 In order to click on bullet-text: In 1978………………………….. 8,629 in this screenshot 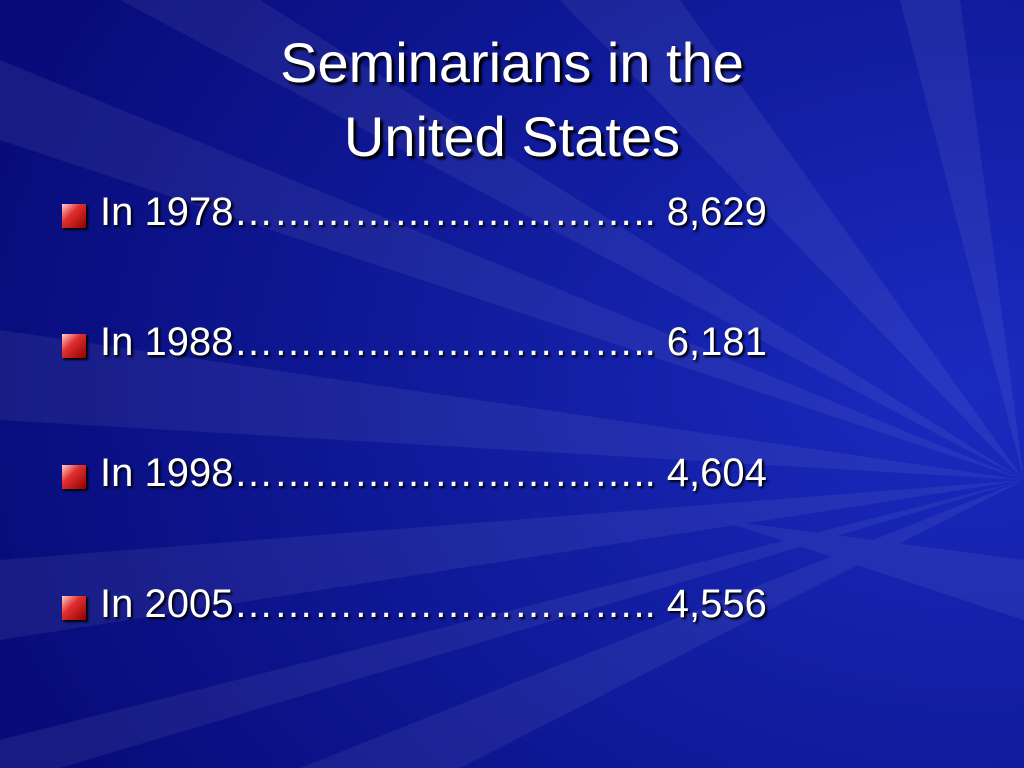, I will do `click(433, 212)`.